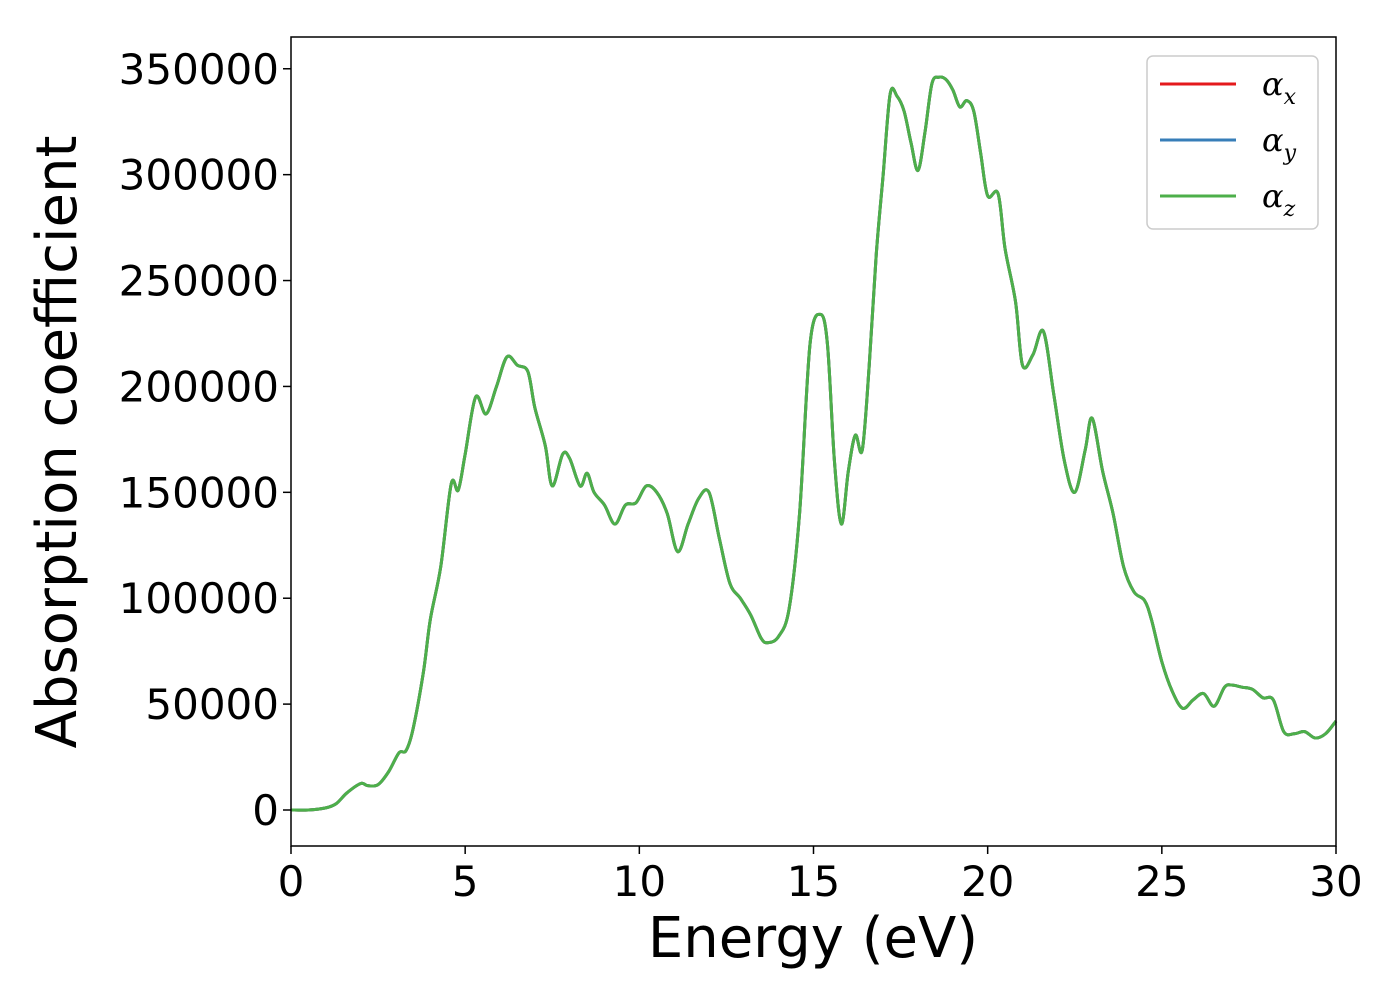 The width and height of the screenshot is (1400, 1000). Describe the element at coordinates (813, 881) in the screenshot. I see `x-tick-label: 15` at that location.